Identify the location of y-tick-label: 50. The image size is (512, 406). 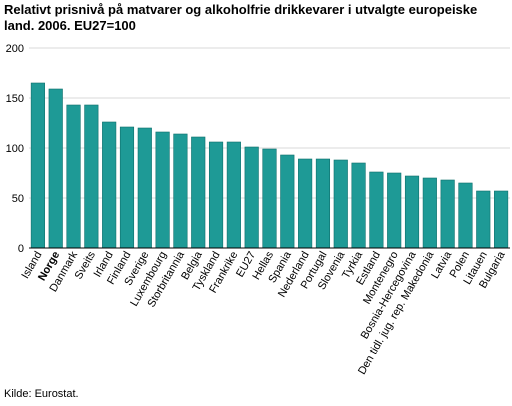
(18, 199).